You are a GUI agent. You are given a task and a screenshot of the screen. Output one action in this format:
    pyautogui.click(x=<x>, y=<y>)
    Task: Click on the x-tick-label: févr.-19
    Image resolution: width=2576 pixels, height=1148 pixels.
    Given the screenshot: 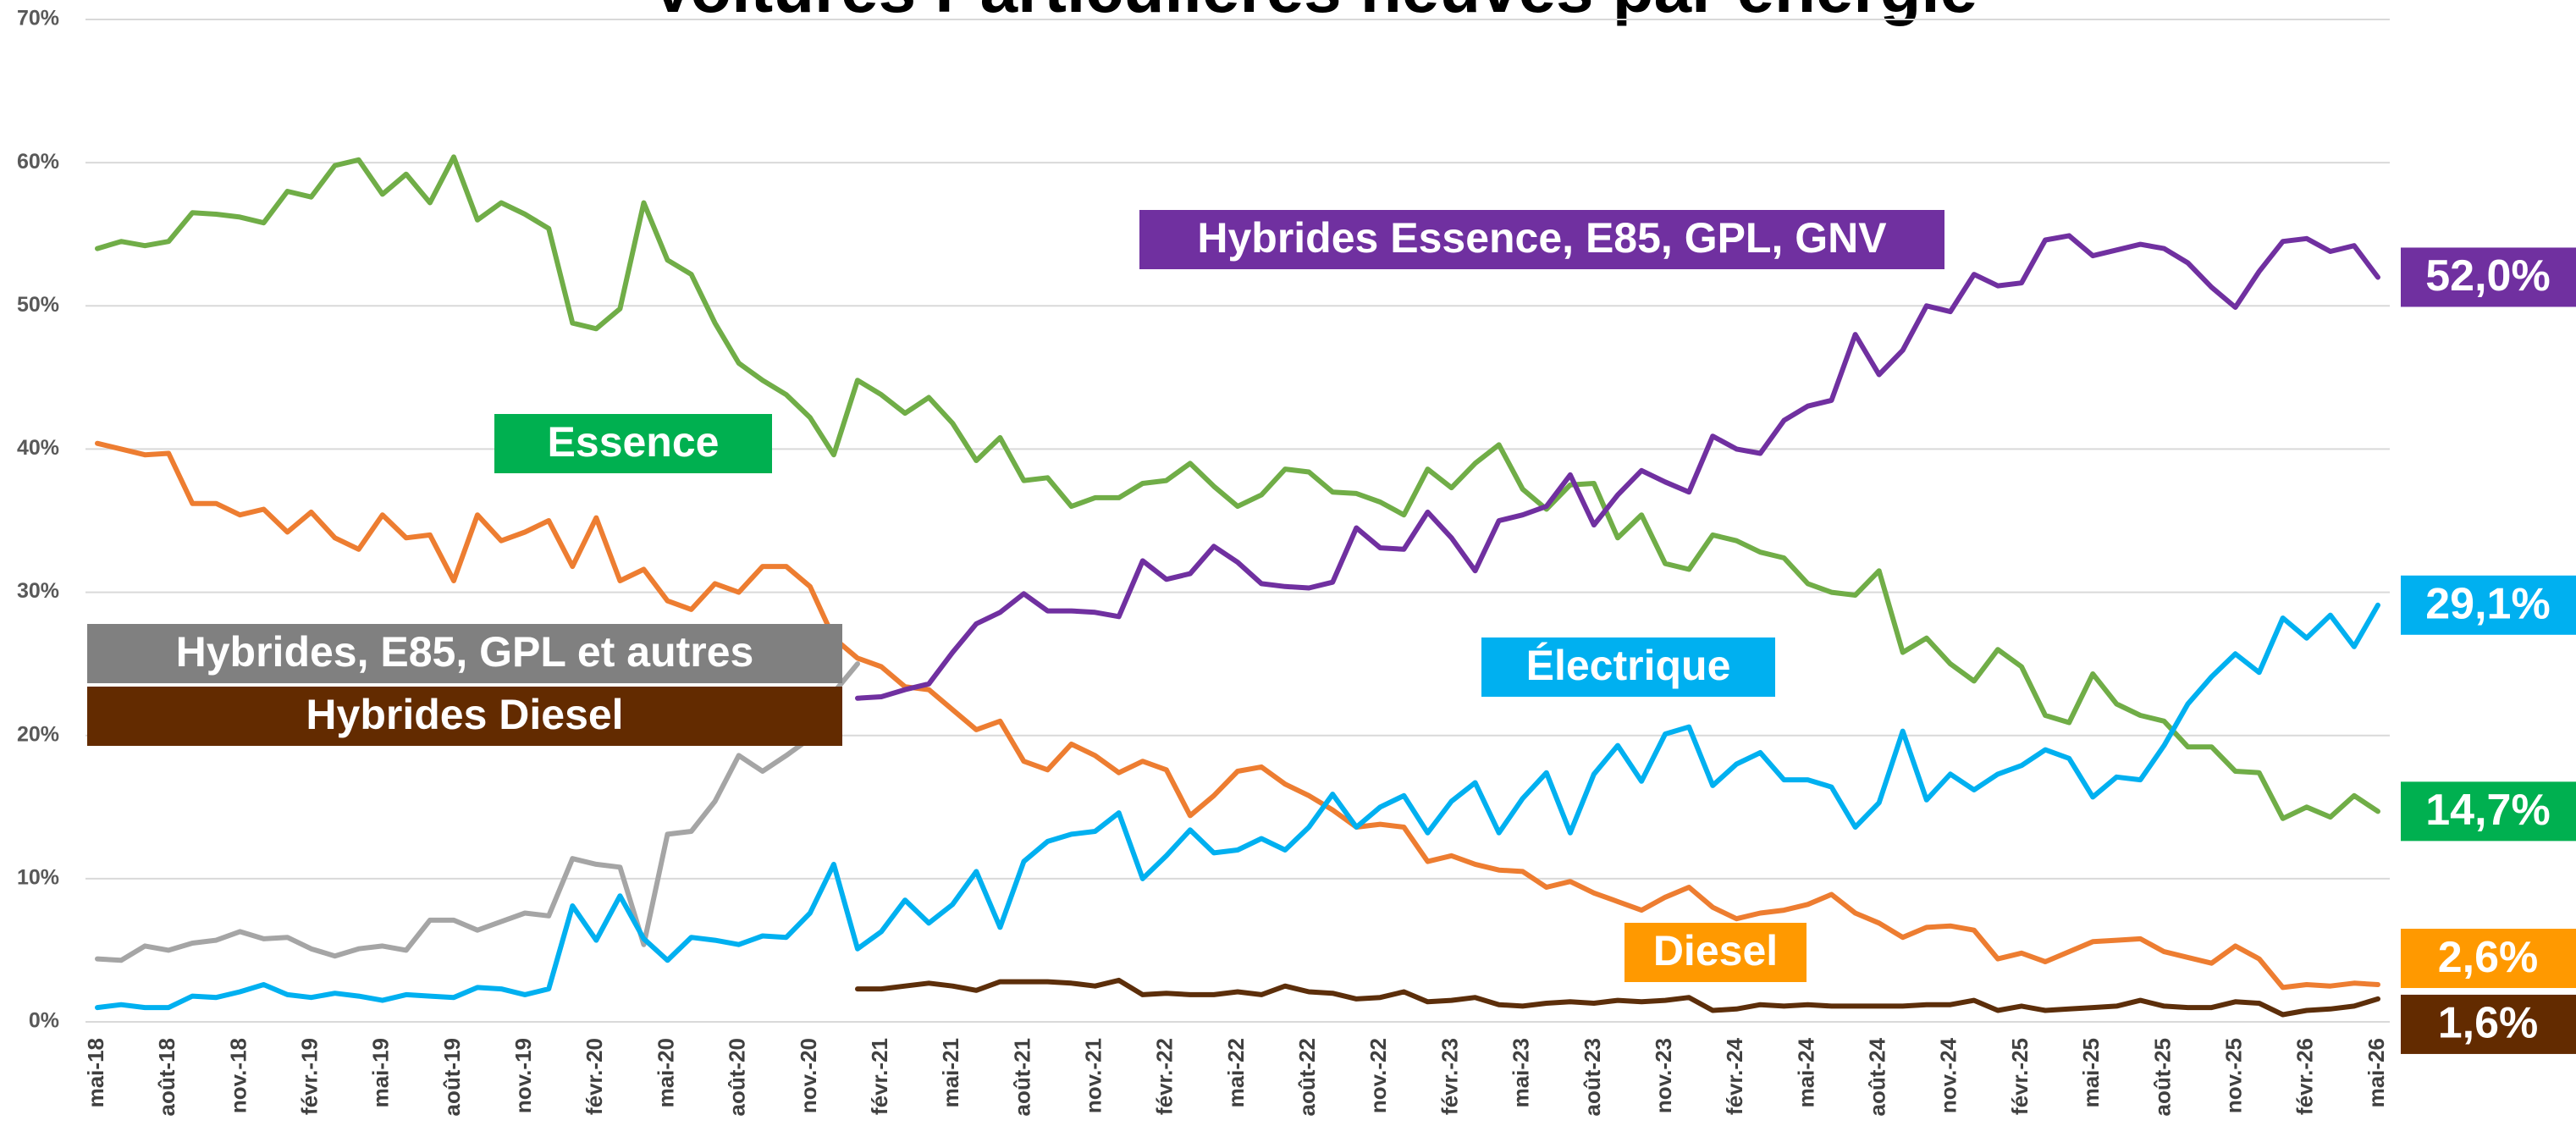 What is the action you would take?
    pyautogui.click(x=309, y=1076)
    